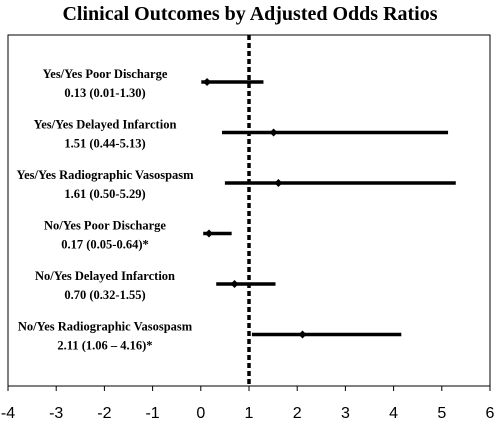 The height and width of the screenshot is (426, 499). What do you see at coordinates (105, 327) in the screenshot?
I see `row-label: No/Yes Radiographic Vasospasm` at bounding box center [105, 327].